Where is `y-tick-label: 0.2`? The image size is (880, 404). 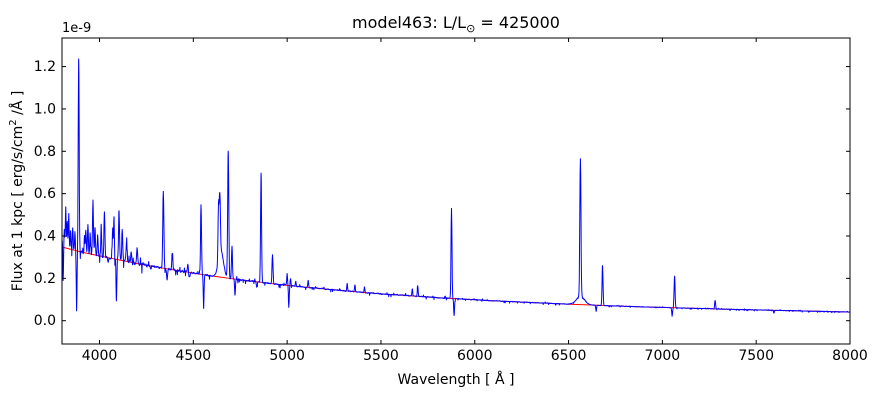 y-tick-label: 0.2 is located at coordinates (45, 279).